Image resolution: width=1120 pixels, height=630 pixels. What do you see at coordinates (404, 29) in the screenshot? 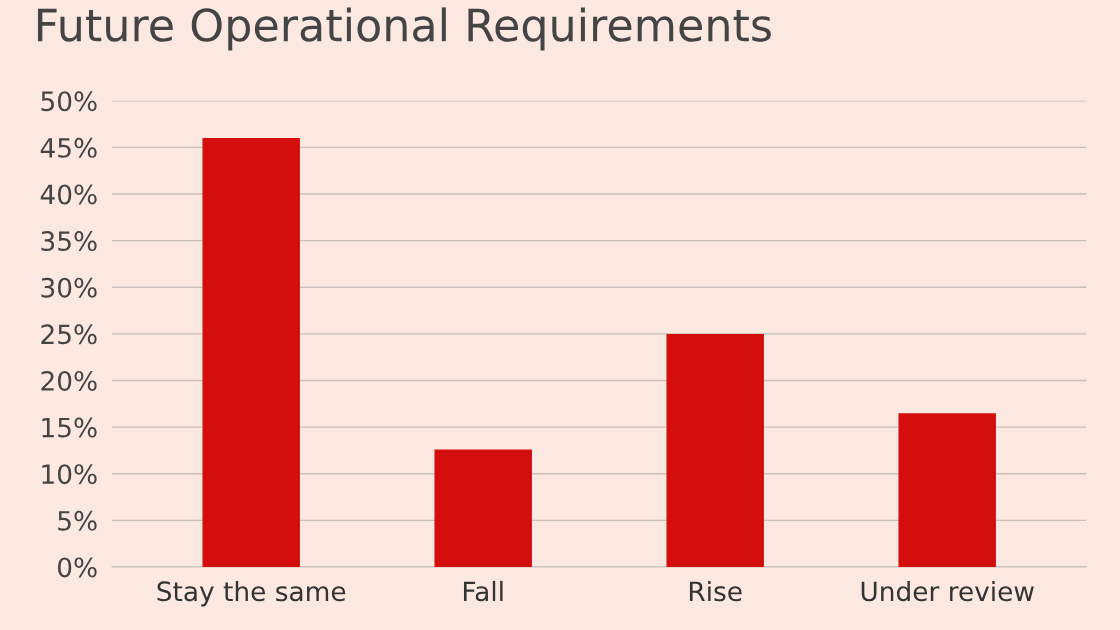
I see `chart-title: Future Operational Requirements` at bounding box center [404, 29].